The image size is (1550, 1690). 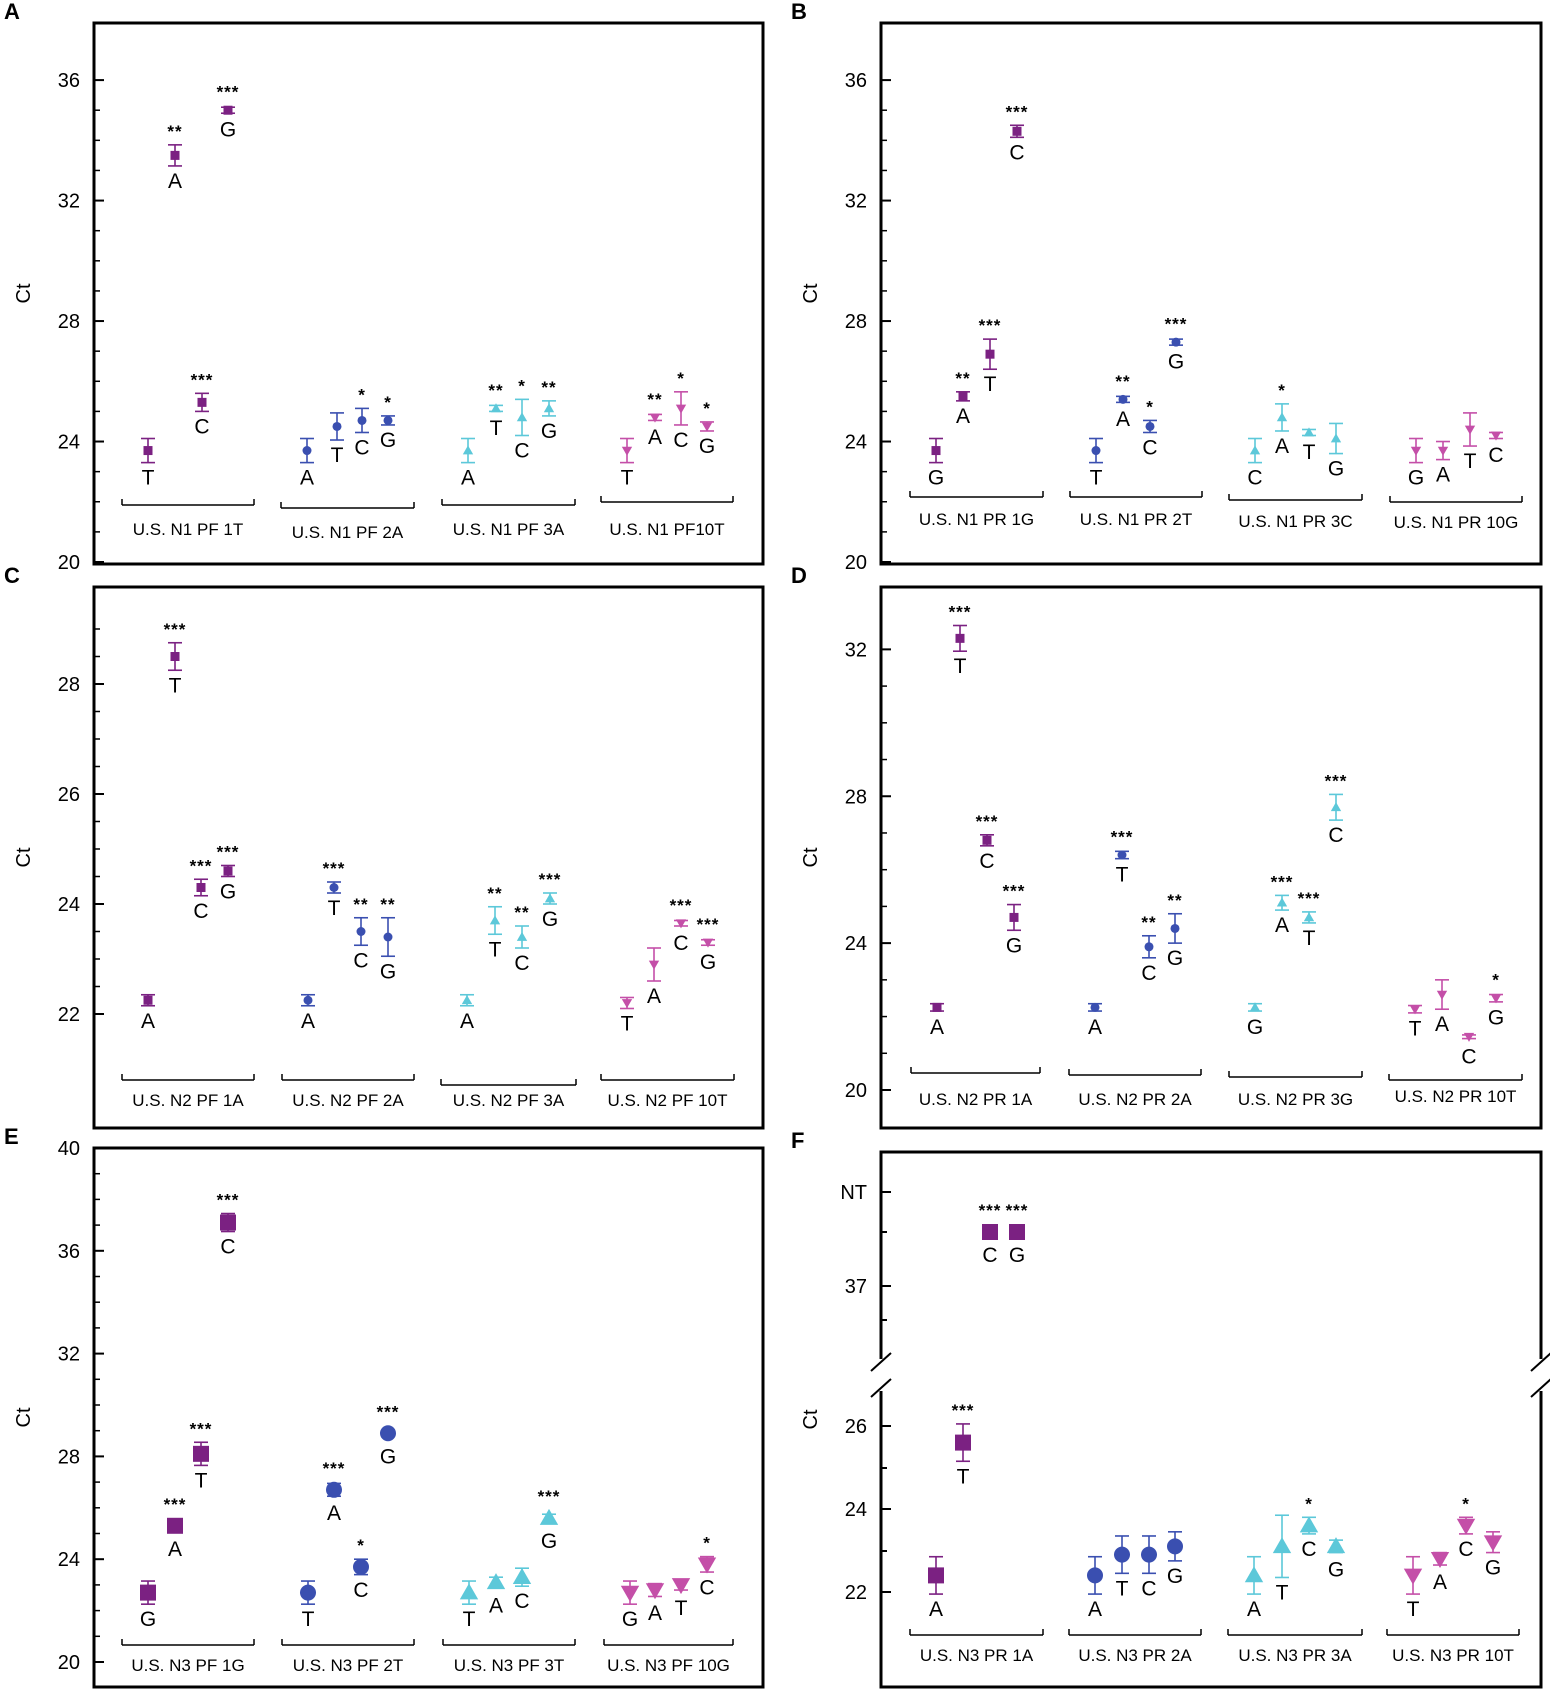 I want to click on group-label: U.S. N2 PF 3A, so click(x=509, y=1100).